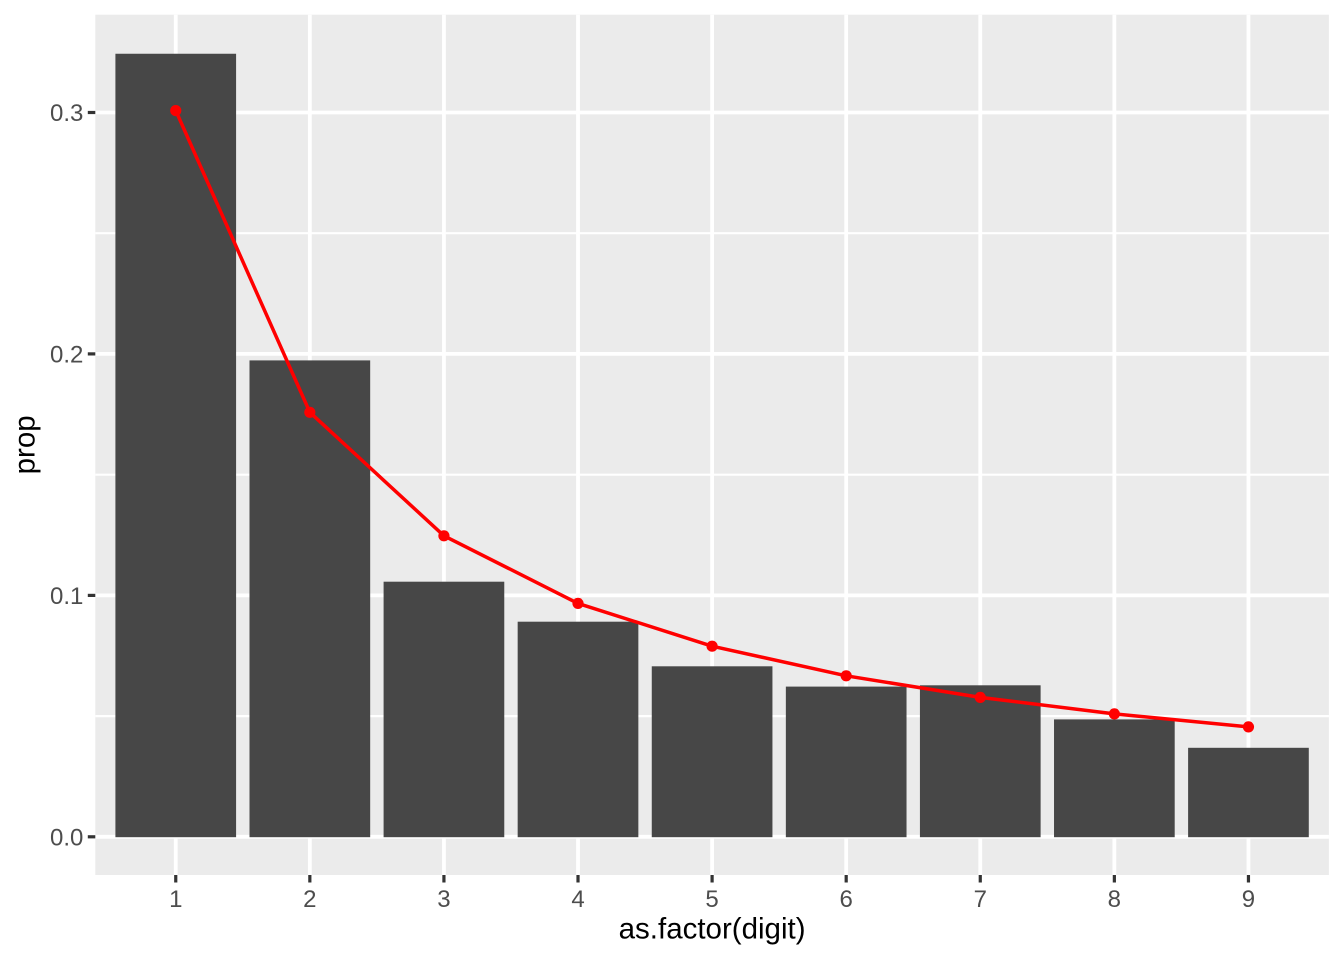 This screenshot has height=960, width=1344. Describe the element at coordinates (846, 899) in the screenshot. I see `svg-text: 6` at that location.